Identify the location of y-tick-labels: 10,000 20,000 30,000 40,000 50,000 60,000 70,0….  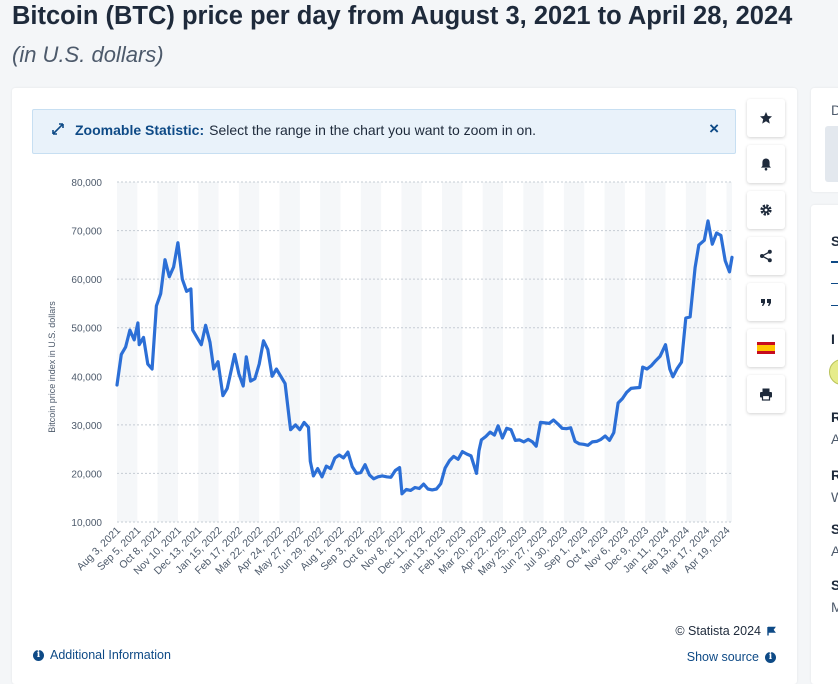
(86, 353).